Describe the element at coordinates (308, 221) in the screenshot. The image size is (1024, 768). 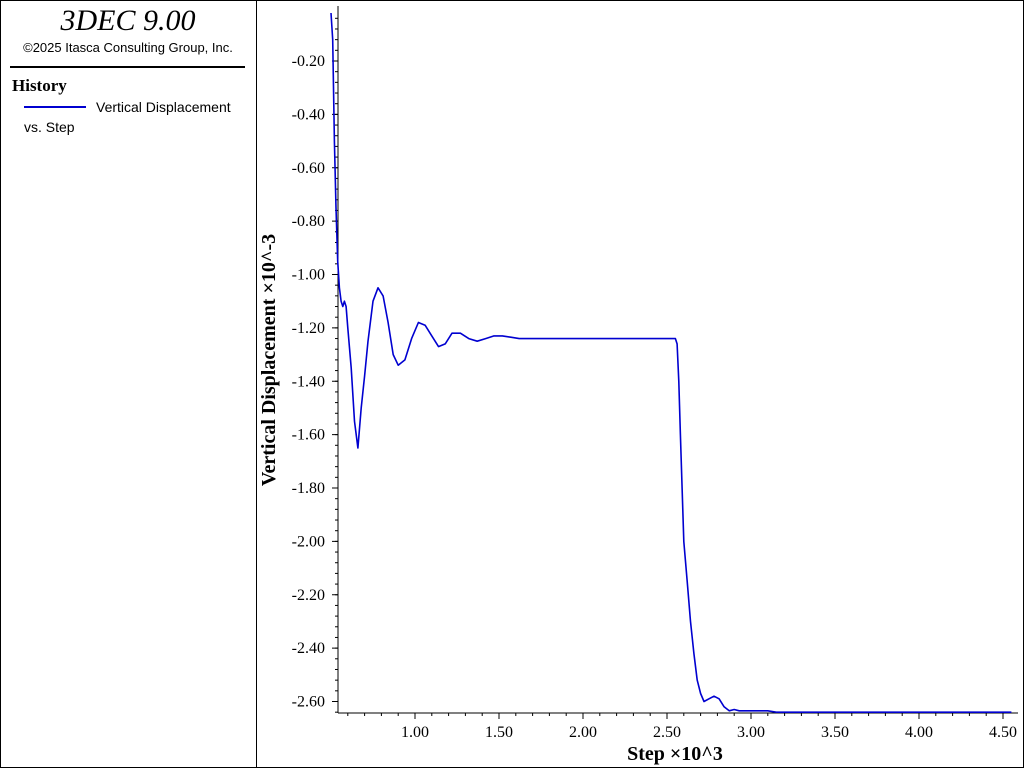
I see `y-tick-label: -0.80` at that location.